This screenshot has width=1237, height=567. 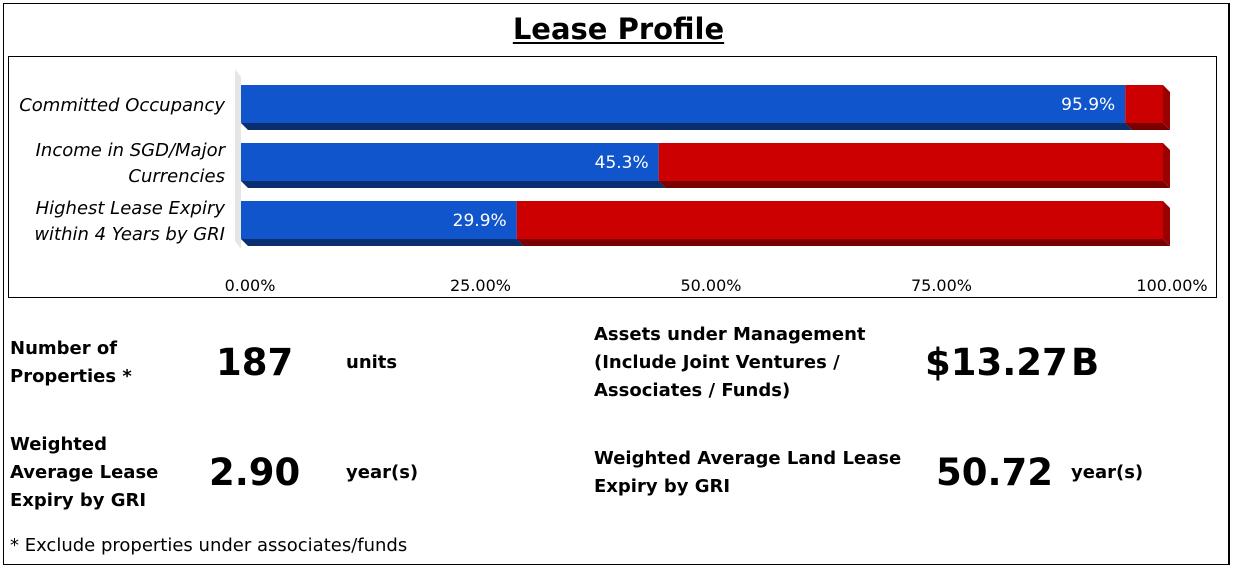 I want to click on walle-unit: year(s), so click(x=1107, y=472).